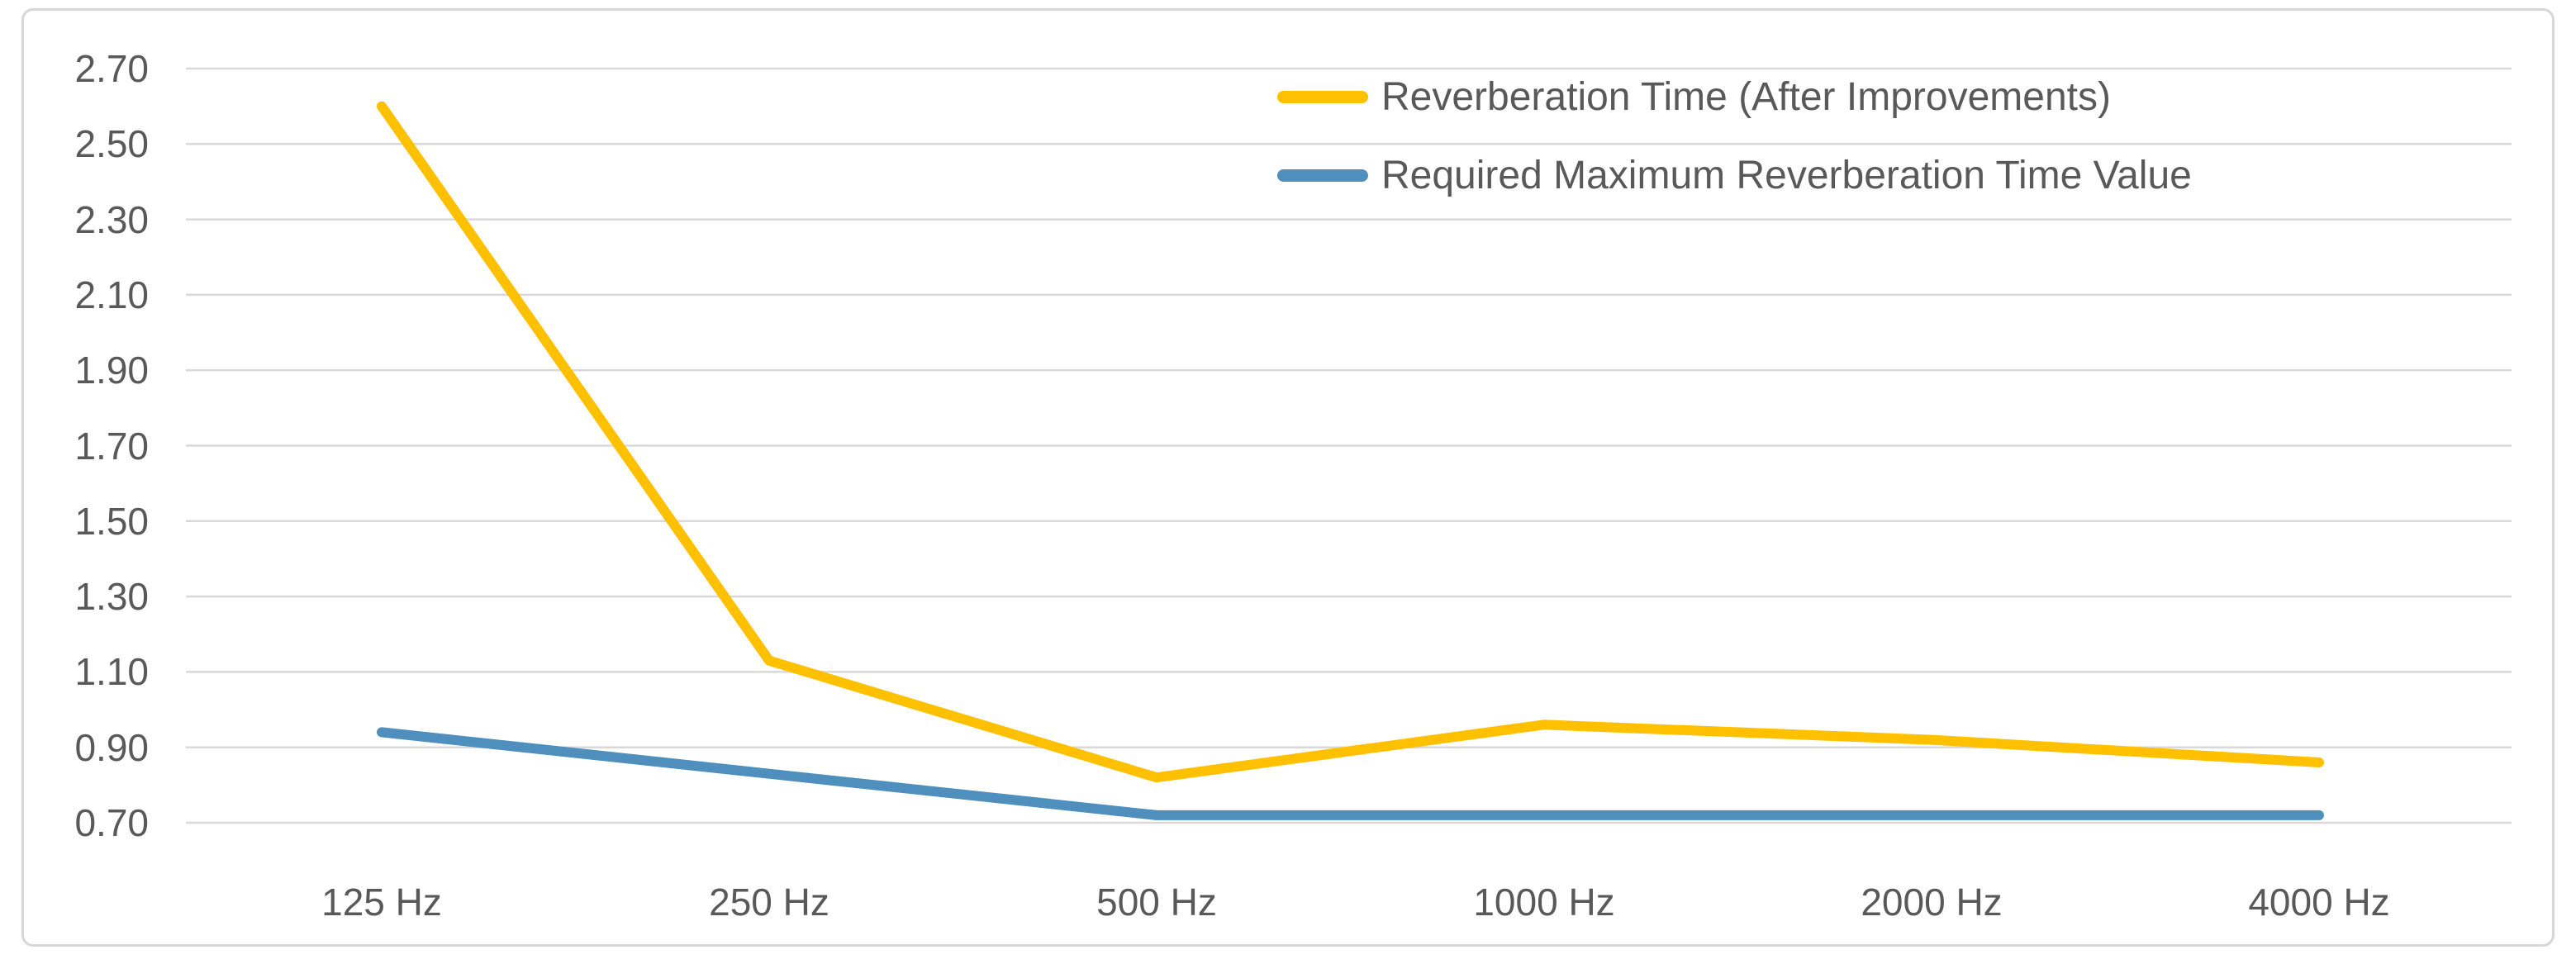  Describe the element at coordinates (111, 219) in the screenshot. I see `y-tick-label: 2.30` at that location.